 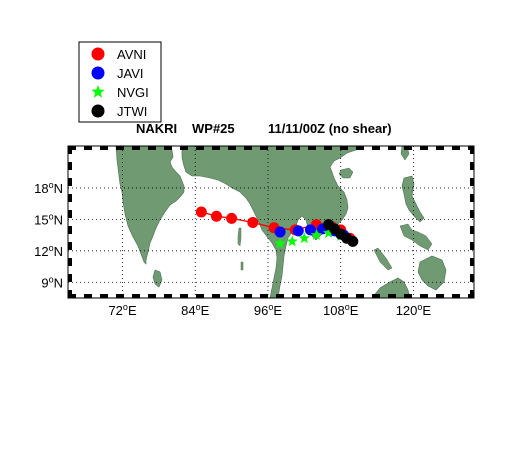 I want to click on latitude-labels: 18oN 15oN 12oN 9oN, so click(x=48, y=235).